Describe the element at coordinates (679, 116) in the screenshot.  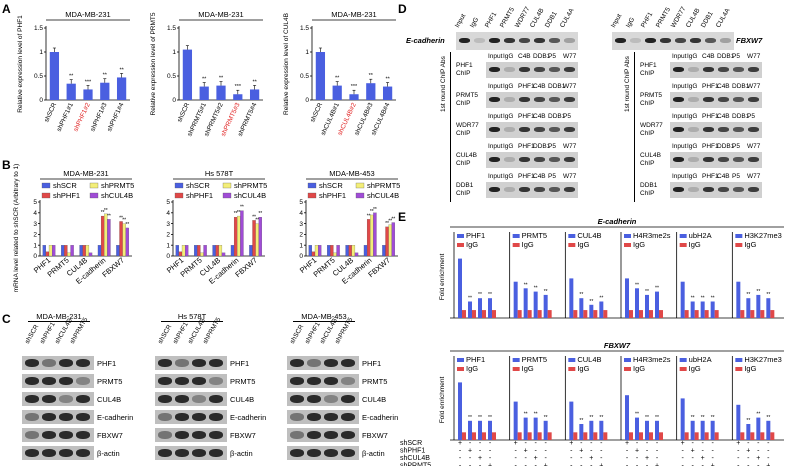
I see `round-lane-label: Input` at that location.